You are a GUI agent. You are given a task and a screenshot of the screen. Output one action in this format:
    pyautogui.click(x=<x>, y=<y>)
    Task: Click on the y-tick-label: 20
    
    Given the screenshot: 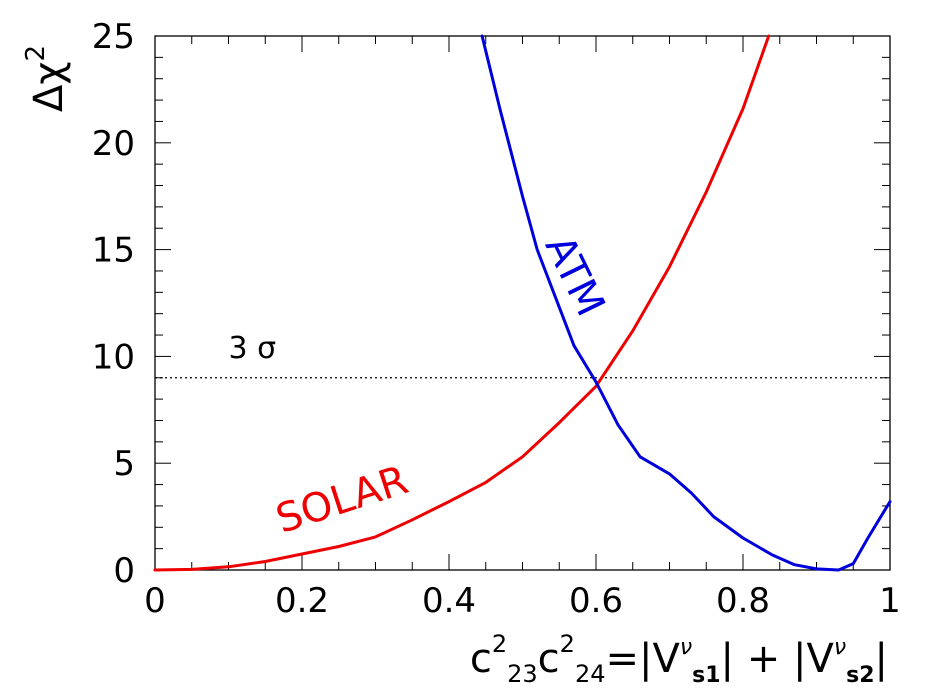 What is the action you would take?
    pyautogui.click(x=113, y=144)
    